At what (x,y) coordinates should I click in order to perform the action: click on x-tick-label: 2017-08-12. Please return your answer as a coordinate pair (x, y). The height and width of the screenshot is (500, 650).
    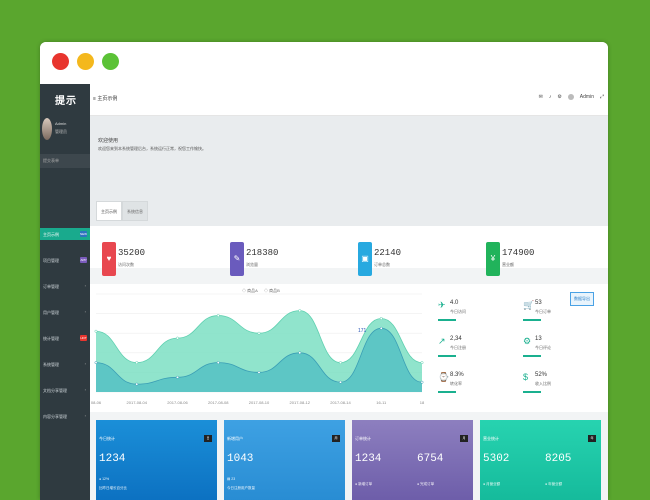
    Looking at the image, I should click on (300, 402).